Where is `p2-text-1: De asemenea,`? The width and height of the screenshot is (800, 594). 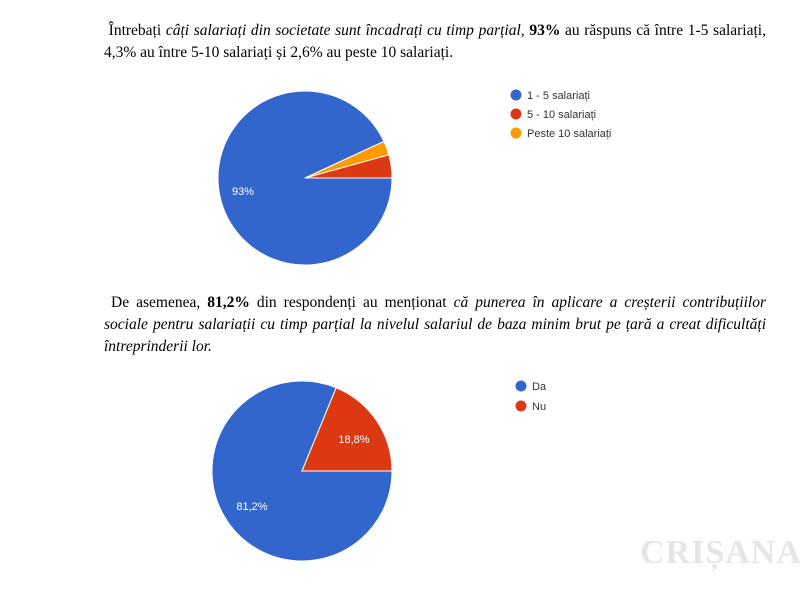
p2-text-1: De asemenea, is located at coordinates (159, 302).